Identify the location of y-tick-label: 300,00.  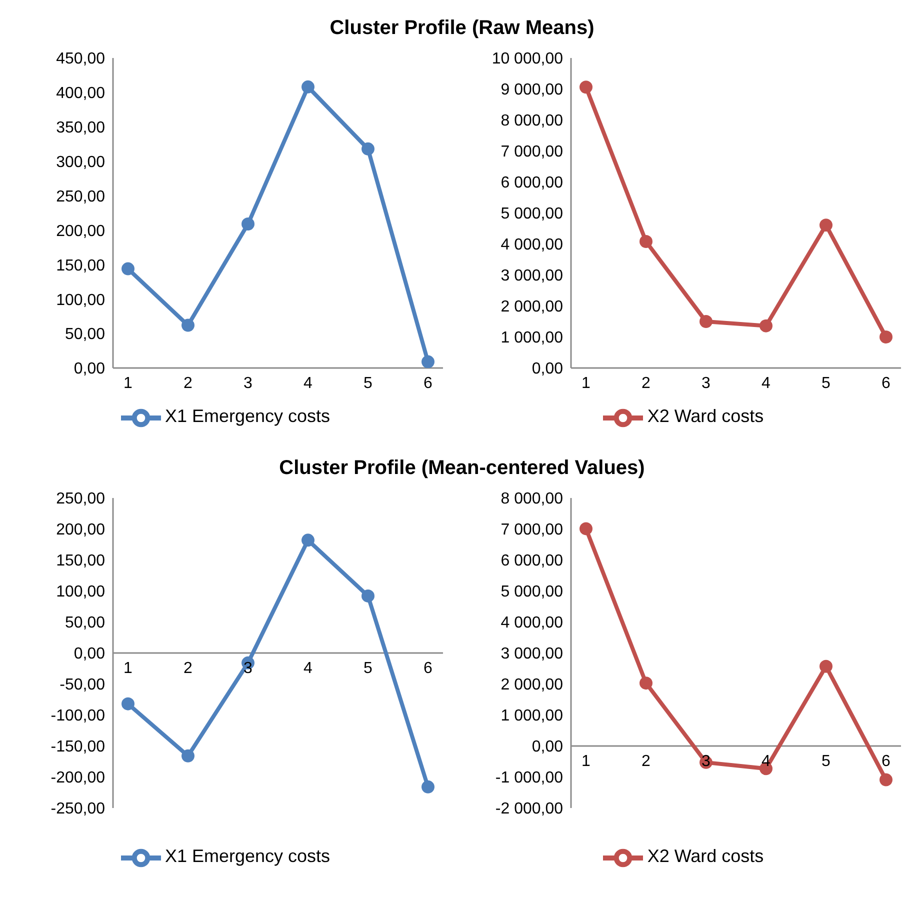
(81, 163).